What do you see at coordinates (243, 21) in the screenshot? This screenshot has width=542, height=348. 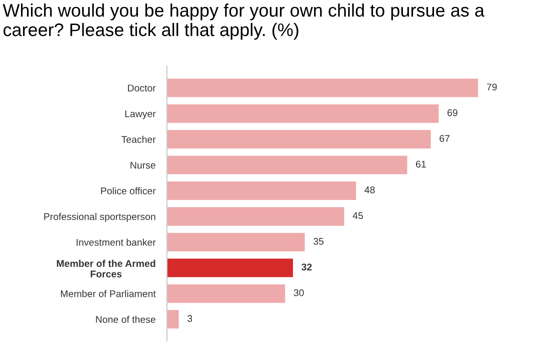 I see `chart-title: Which would you be happy for your own child to pursue as a career? Please tick all that apply. (%)` at bounding box center [243, 21].